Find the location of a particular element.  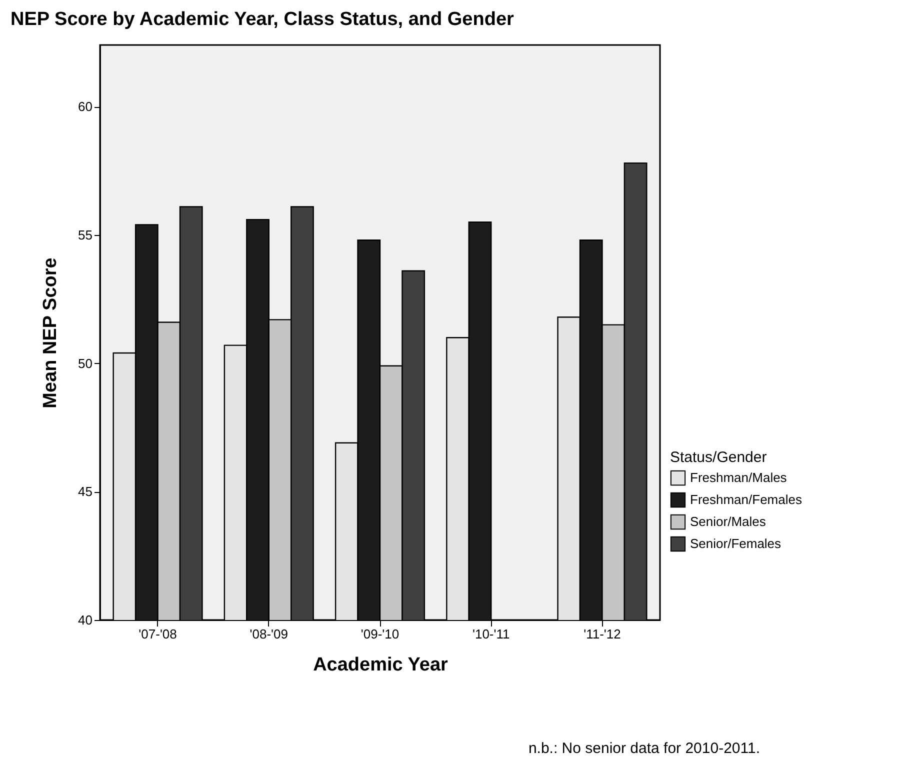

x-tick-label: '11-'12 is located at coordinates (602, 634).